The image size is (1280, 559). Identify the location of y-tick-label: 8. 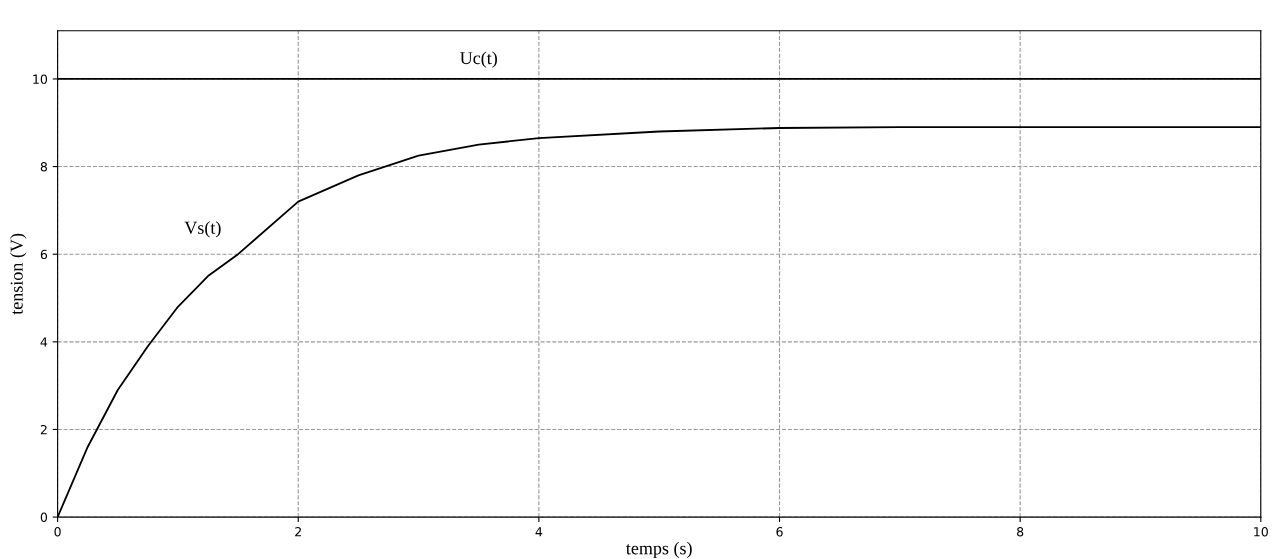
(44, 167).